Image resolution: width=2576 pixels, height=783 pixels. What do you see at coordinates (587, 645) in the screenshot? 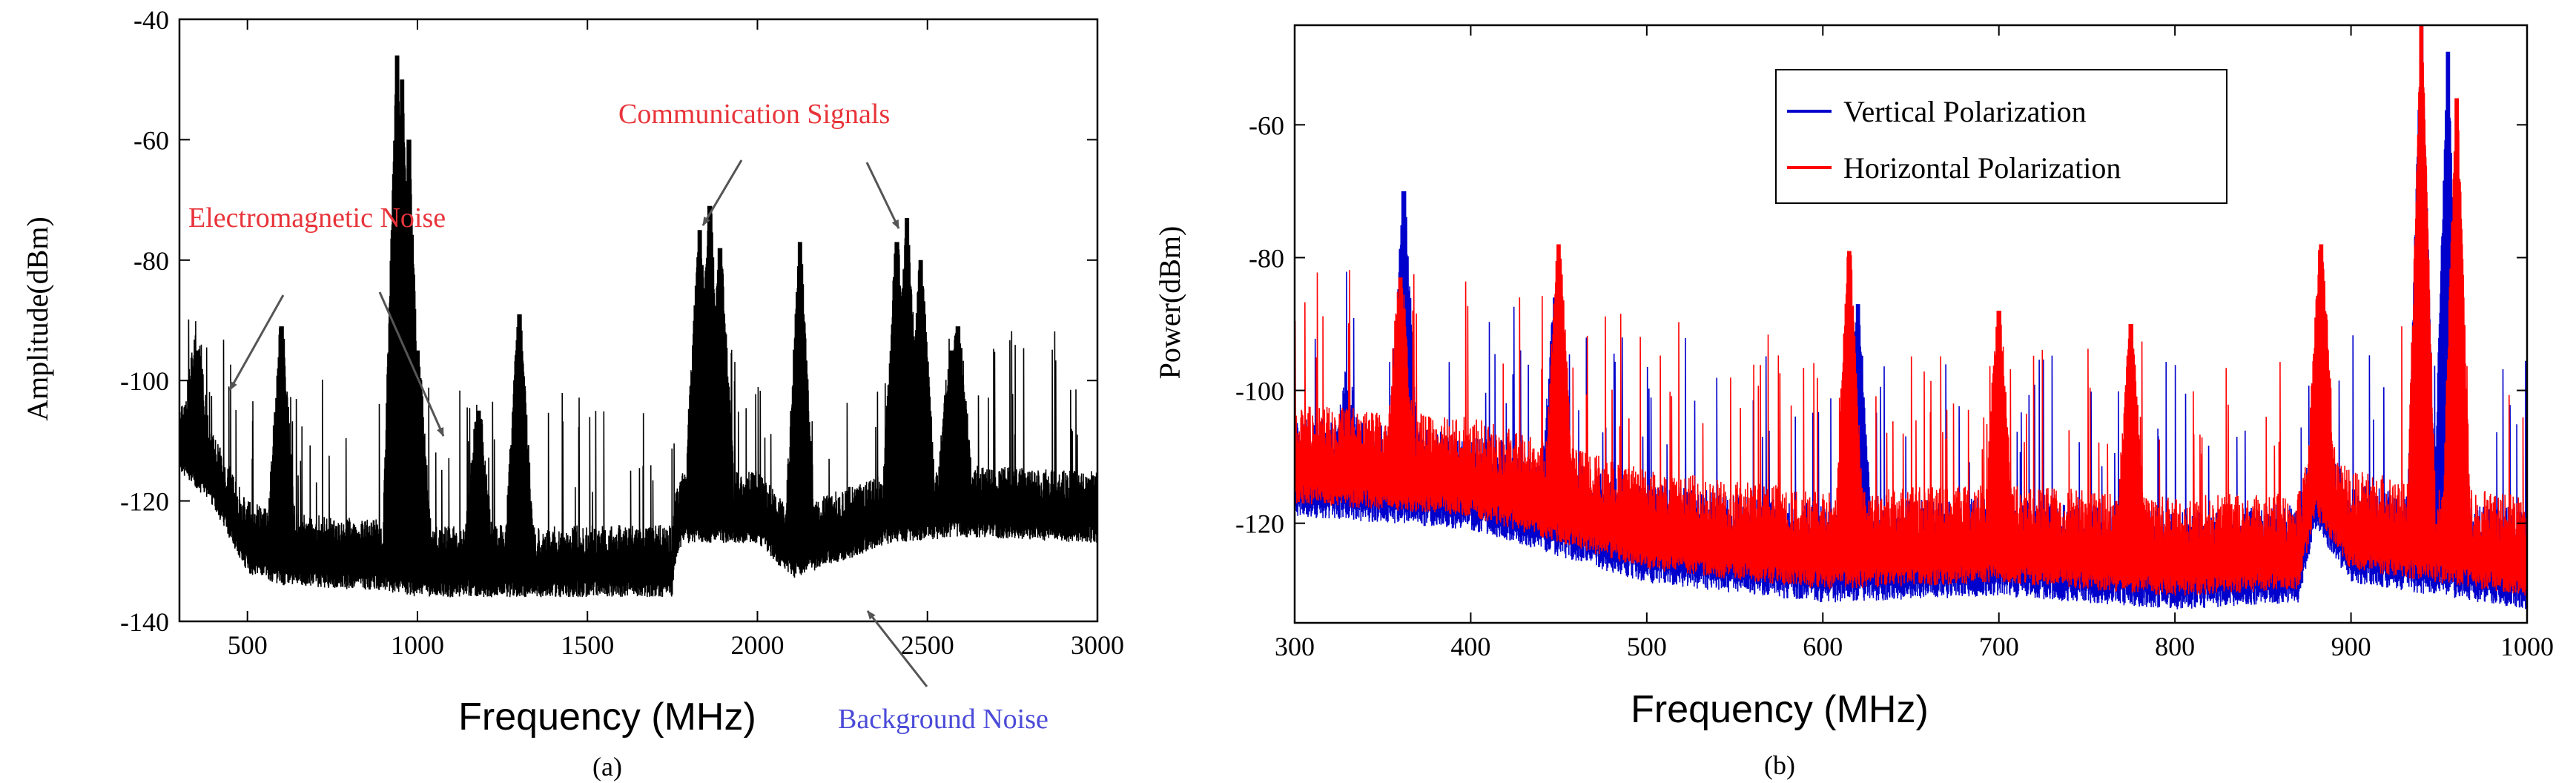
I see `x-tick-label: 1500` at bounding box center [587, 645].